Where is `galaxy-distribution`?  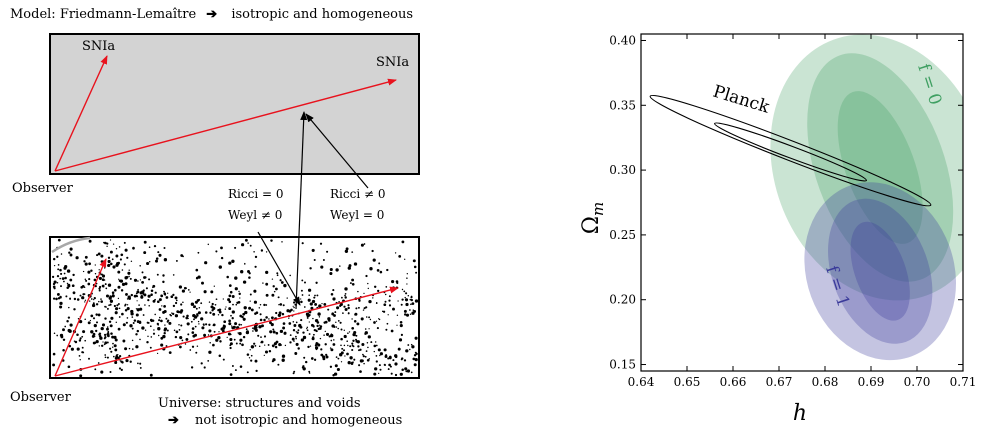
galaxy-distribution is located at coordinates (235, 308).